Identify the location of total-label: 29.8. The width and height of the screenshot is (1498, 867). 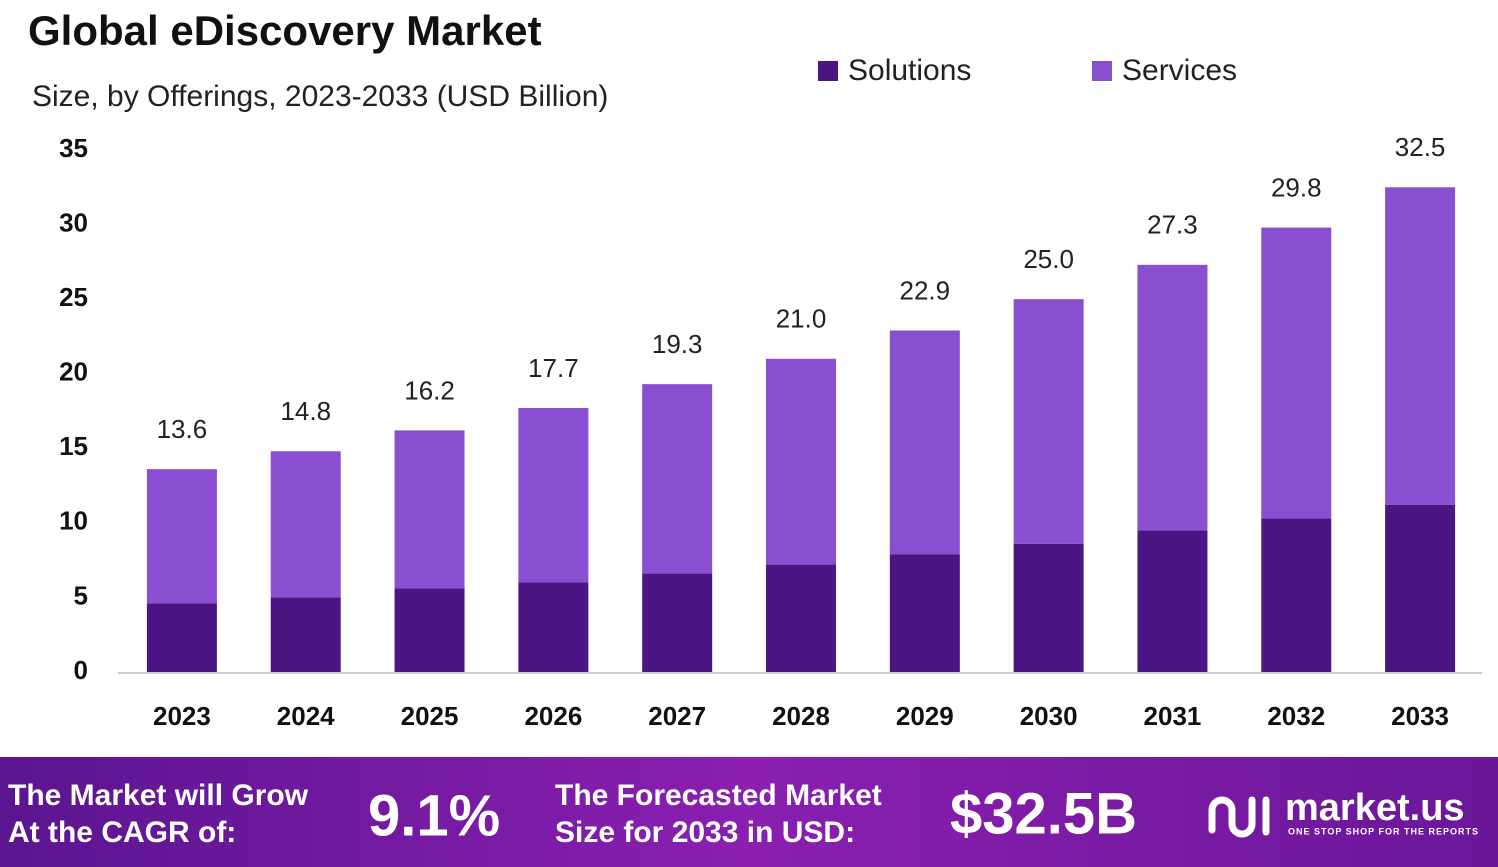
(1296, 187).